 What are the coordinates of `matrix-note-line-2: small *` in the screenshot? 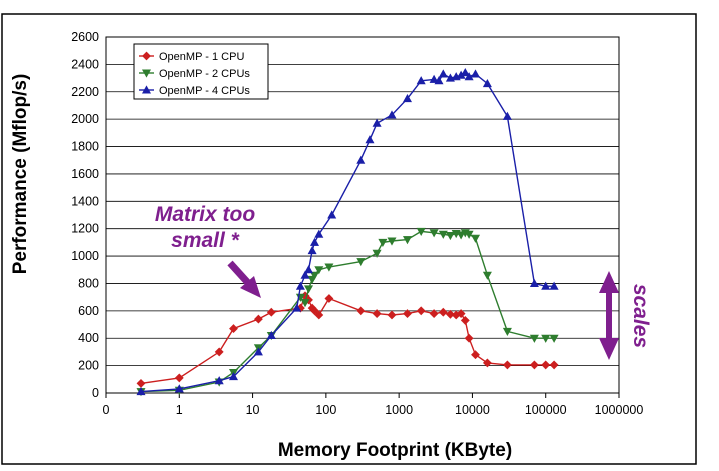 It's located at (205, 240).